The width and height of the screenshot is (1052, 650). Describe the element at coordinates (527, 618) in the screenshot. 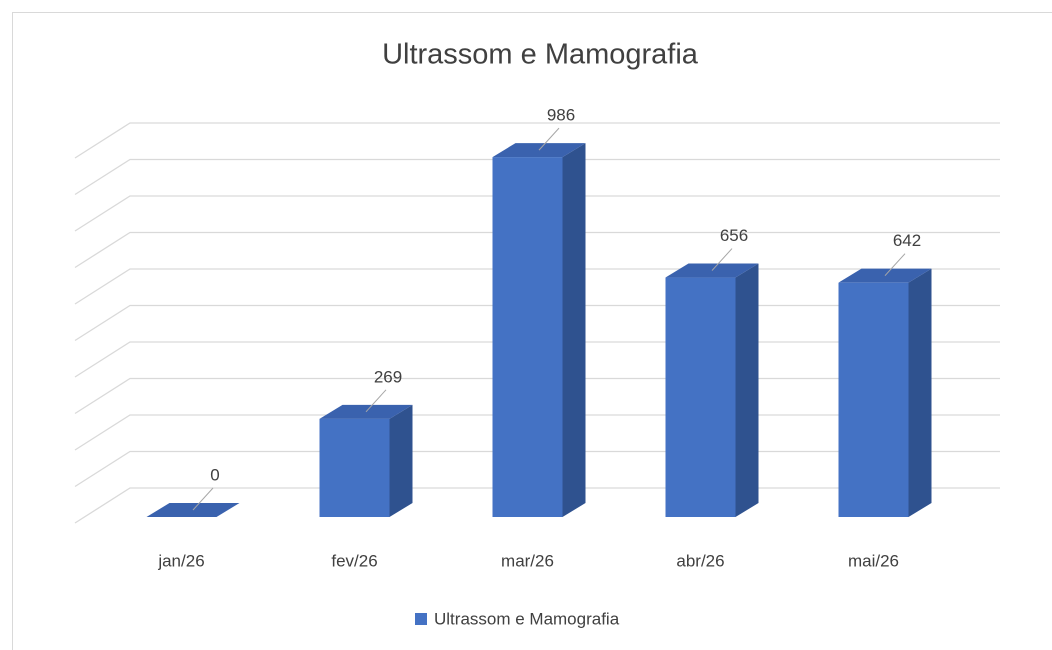

I see `legend-label: Ultrassom e Mamografia` at that location.